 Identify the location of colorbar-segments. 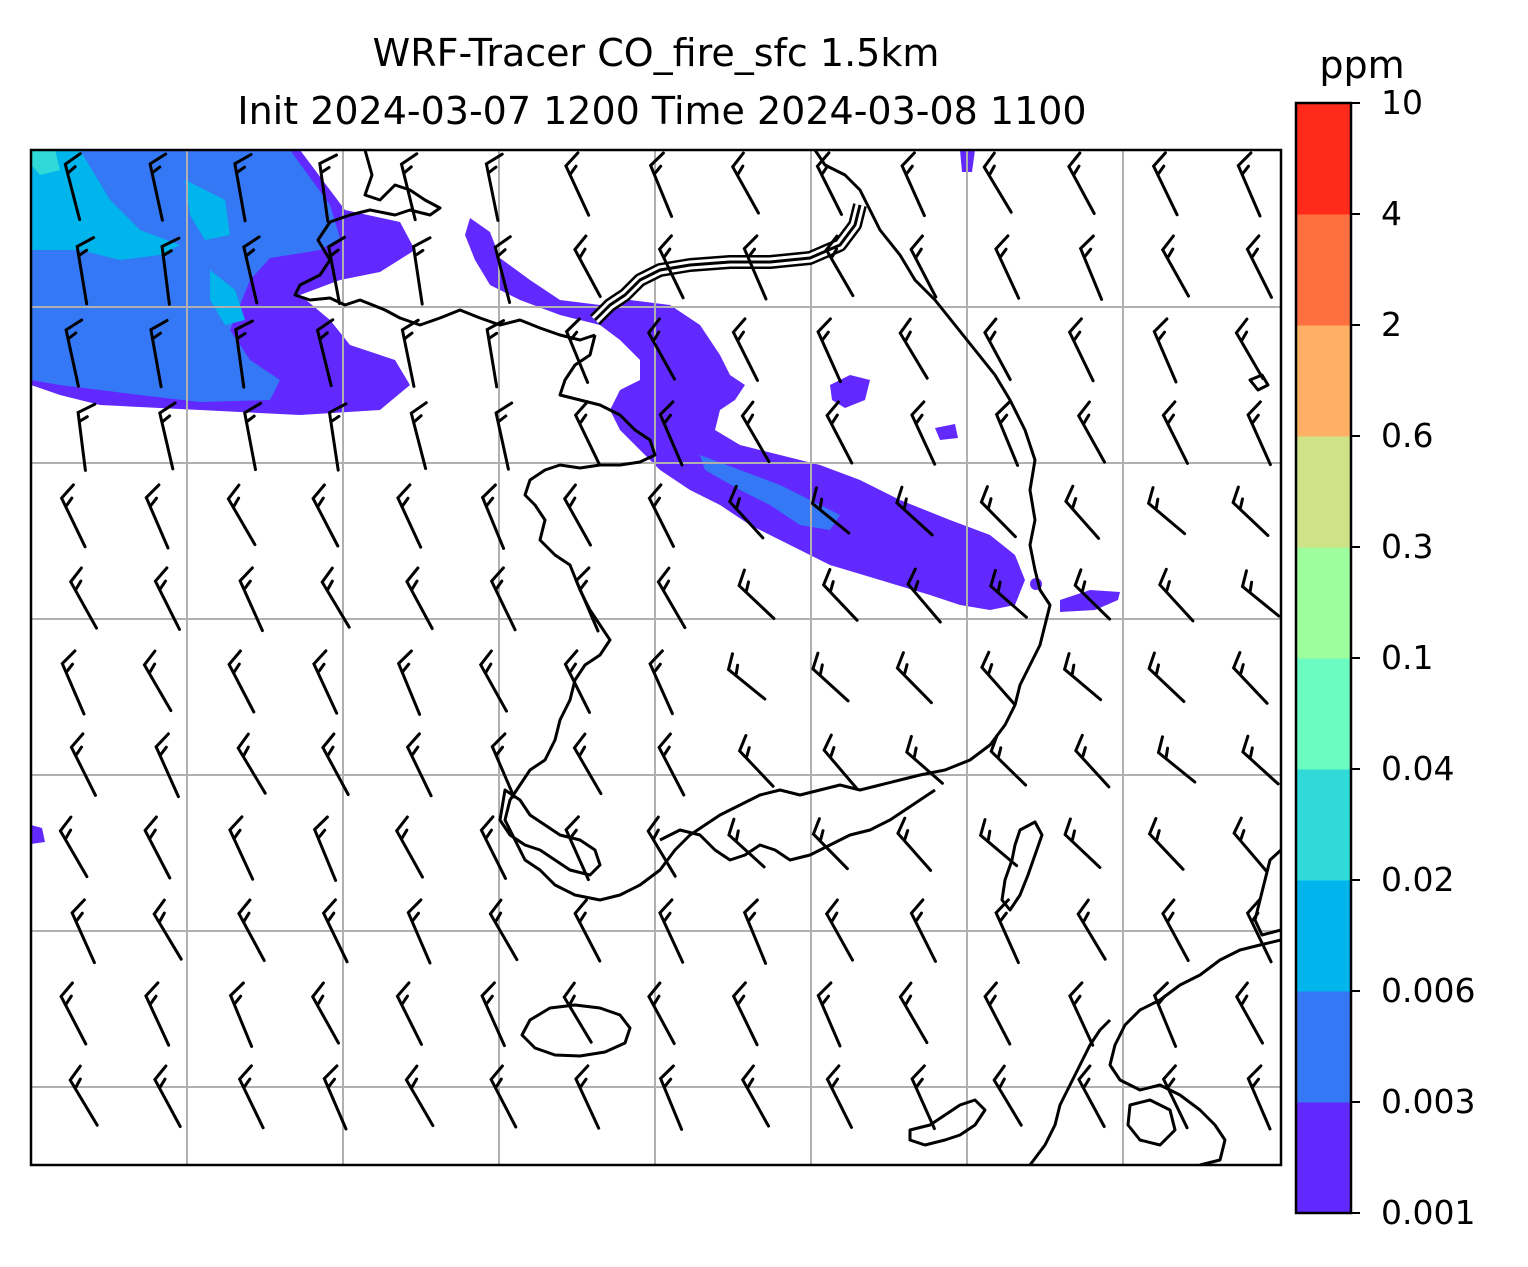
(1323, 658).